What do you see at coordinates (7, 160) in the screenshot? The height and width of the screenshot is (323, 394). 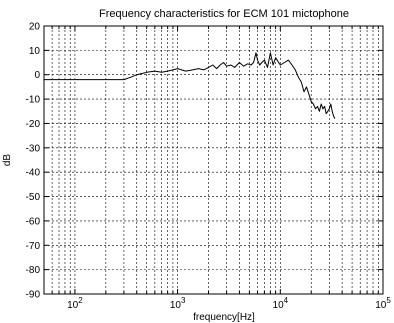 I see `y-axis-label: dB` at bounding box center [7, 160].